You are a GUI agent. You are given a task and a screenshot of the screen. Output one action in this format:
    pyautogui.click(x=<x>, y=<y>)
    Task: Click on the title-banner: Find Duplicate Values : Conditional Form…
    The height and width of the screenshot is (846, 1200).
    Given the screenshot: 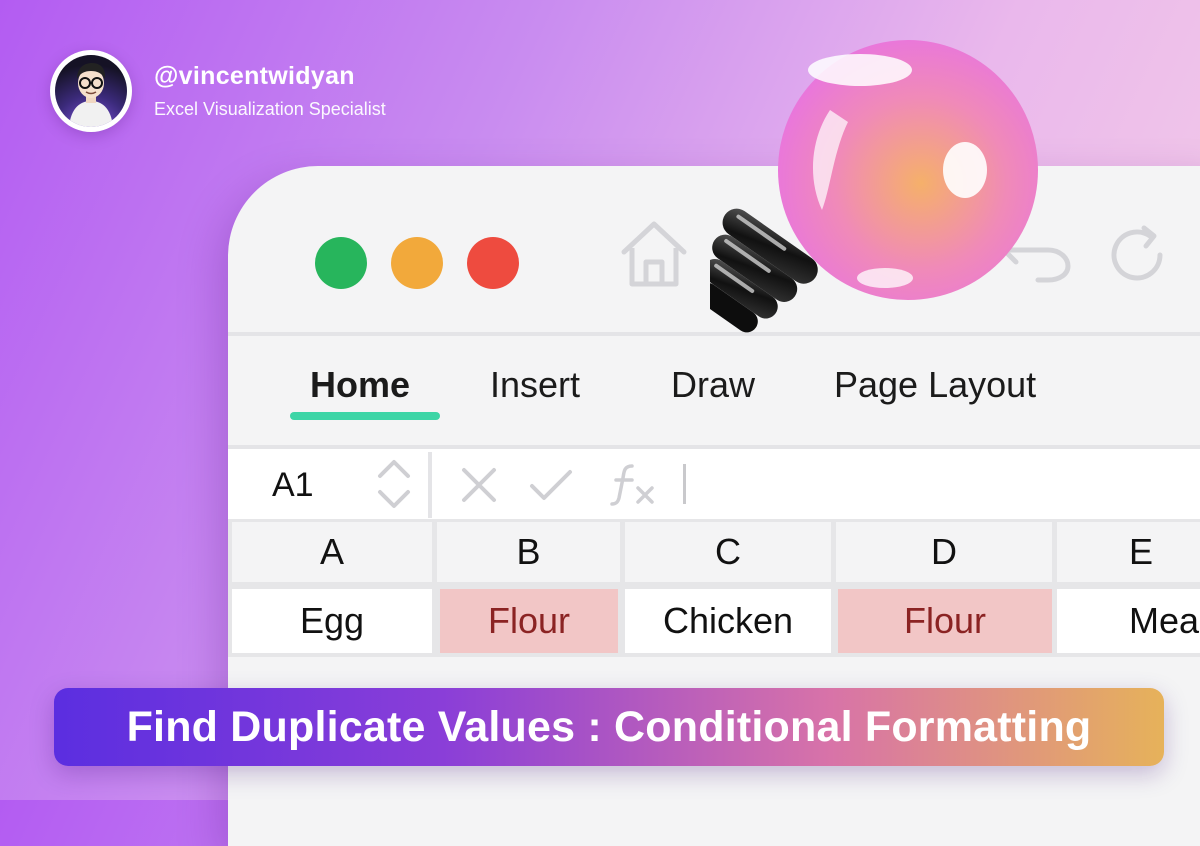 What is the action you would take?
    pyautogui.click(x=609, y=727)
    